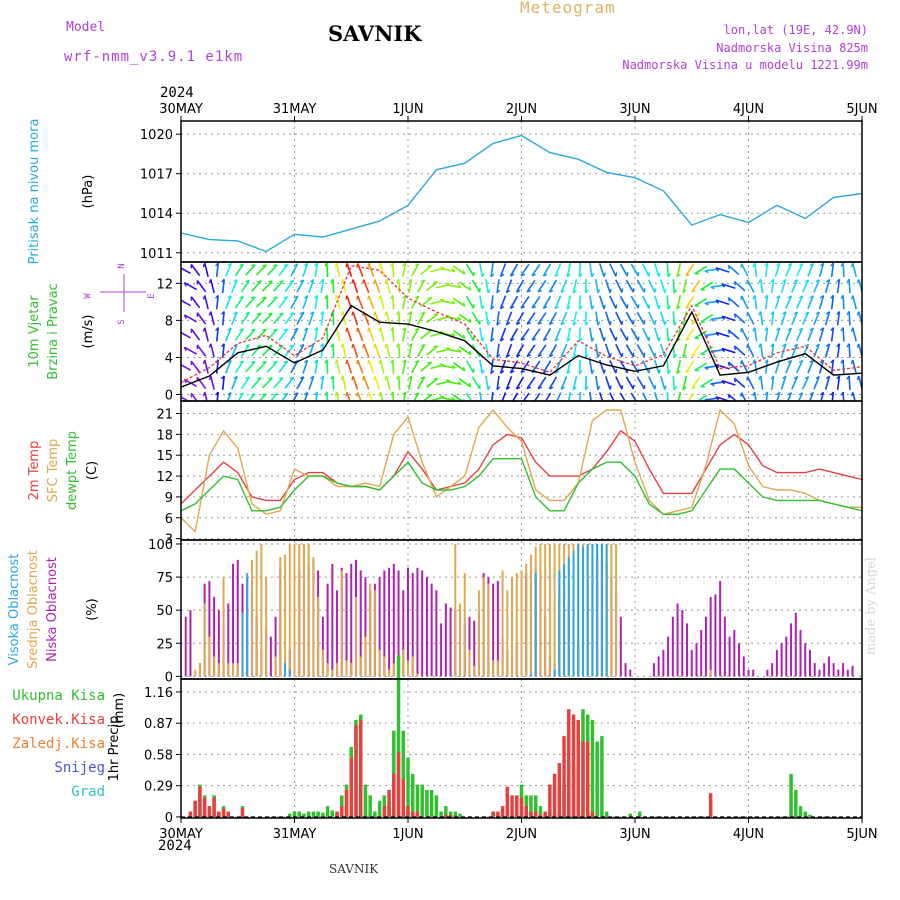 This screenshot has width=900, height=900. What do you see at coordinates (119, 710) in the screenshot?
I see `y-axis-unit: (mm)` at bounding box center [119, 710].